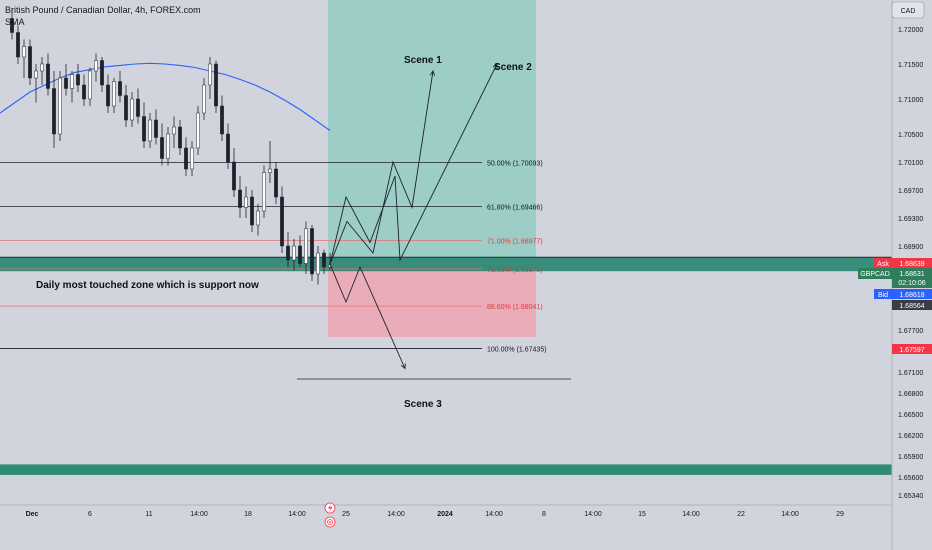 Image resolution: width=932 pixels, height=550 pixels. I want to click on price-tick-label: 1.65340, so click(910, 496).